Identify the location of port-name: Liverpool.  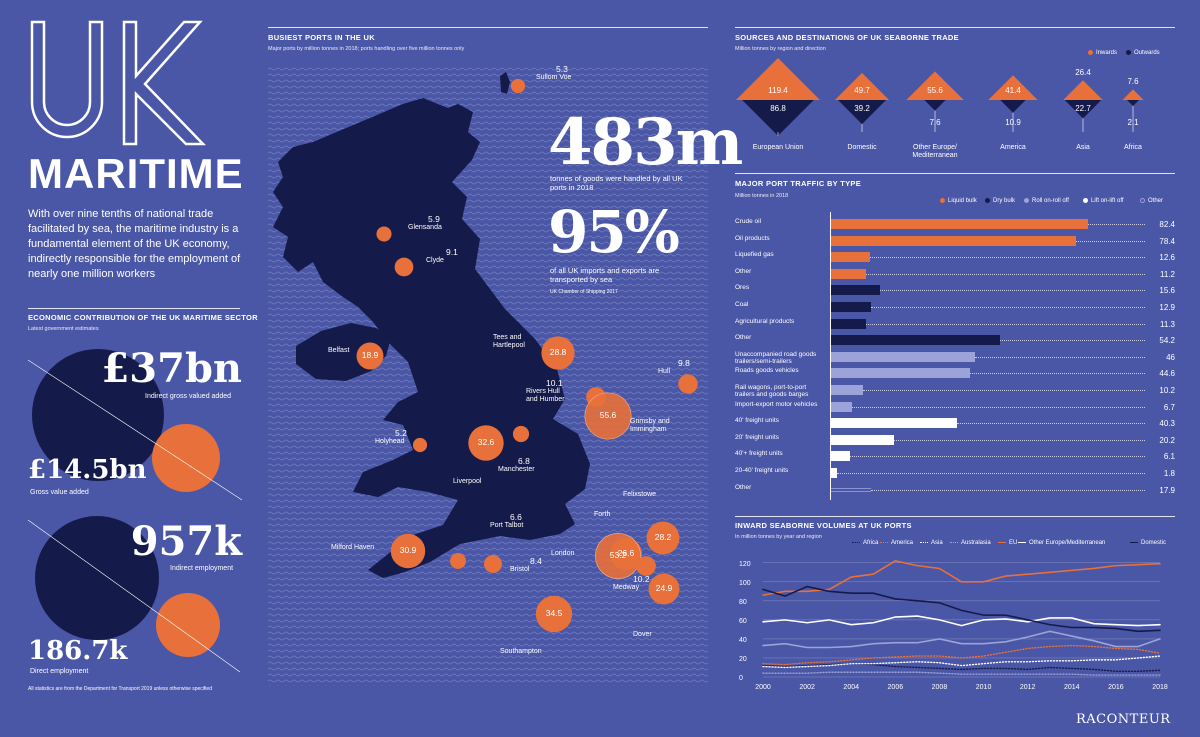
(467, 481).